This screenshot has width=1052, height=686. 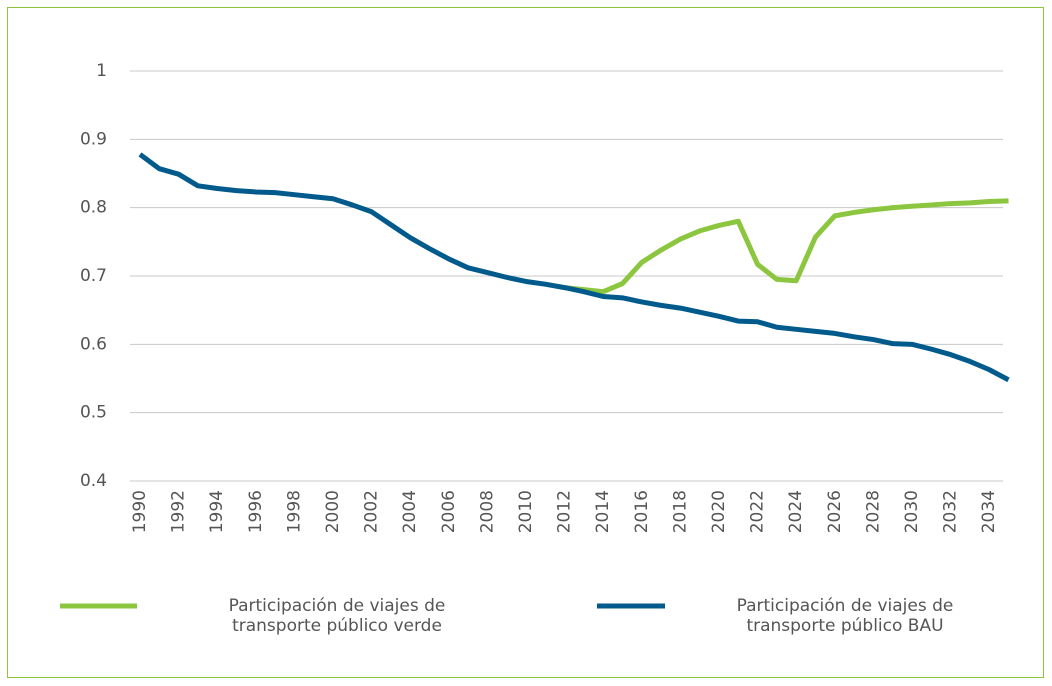 What do you see at coordinates (294, 511) in the screenshot?
I see `x-tick-label: 1998` at bounding box center [294, 511].